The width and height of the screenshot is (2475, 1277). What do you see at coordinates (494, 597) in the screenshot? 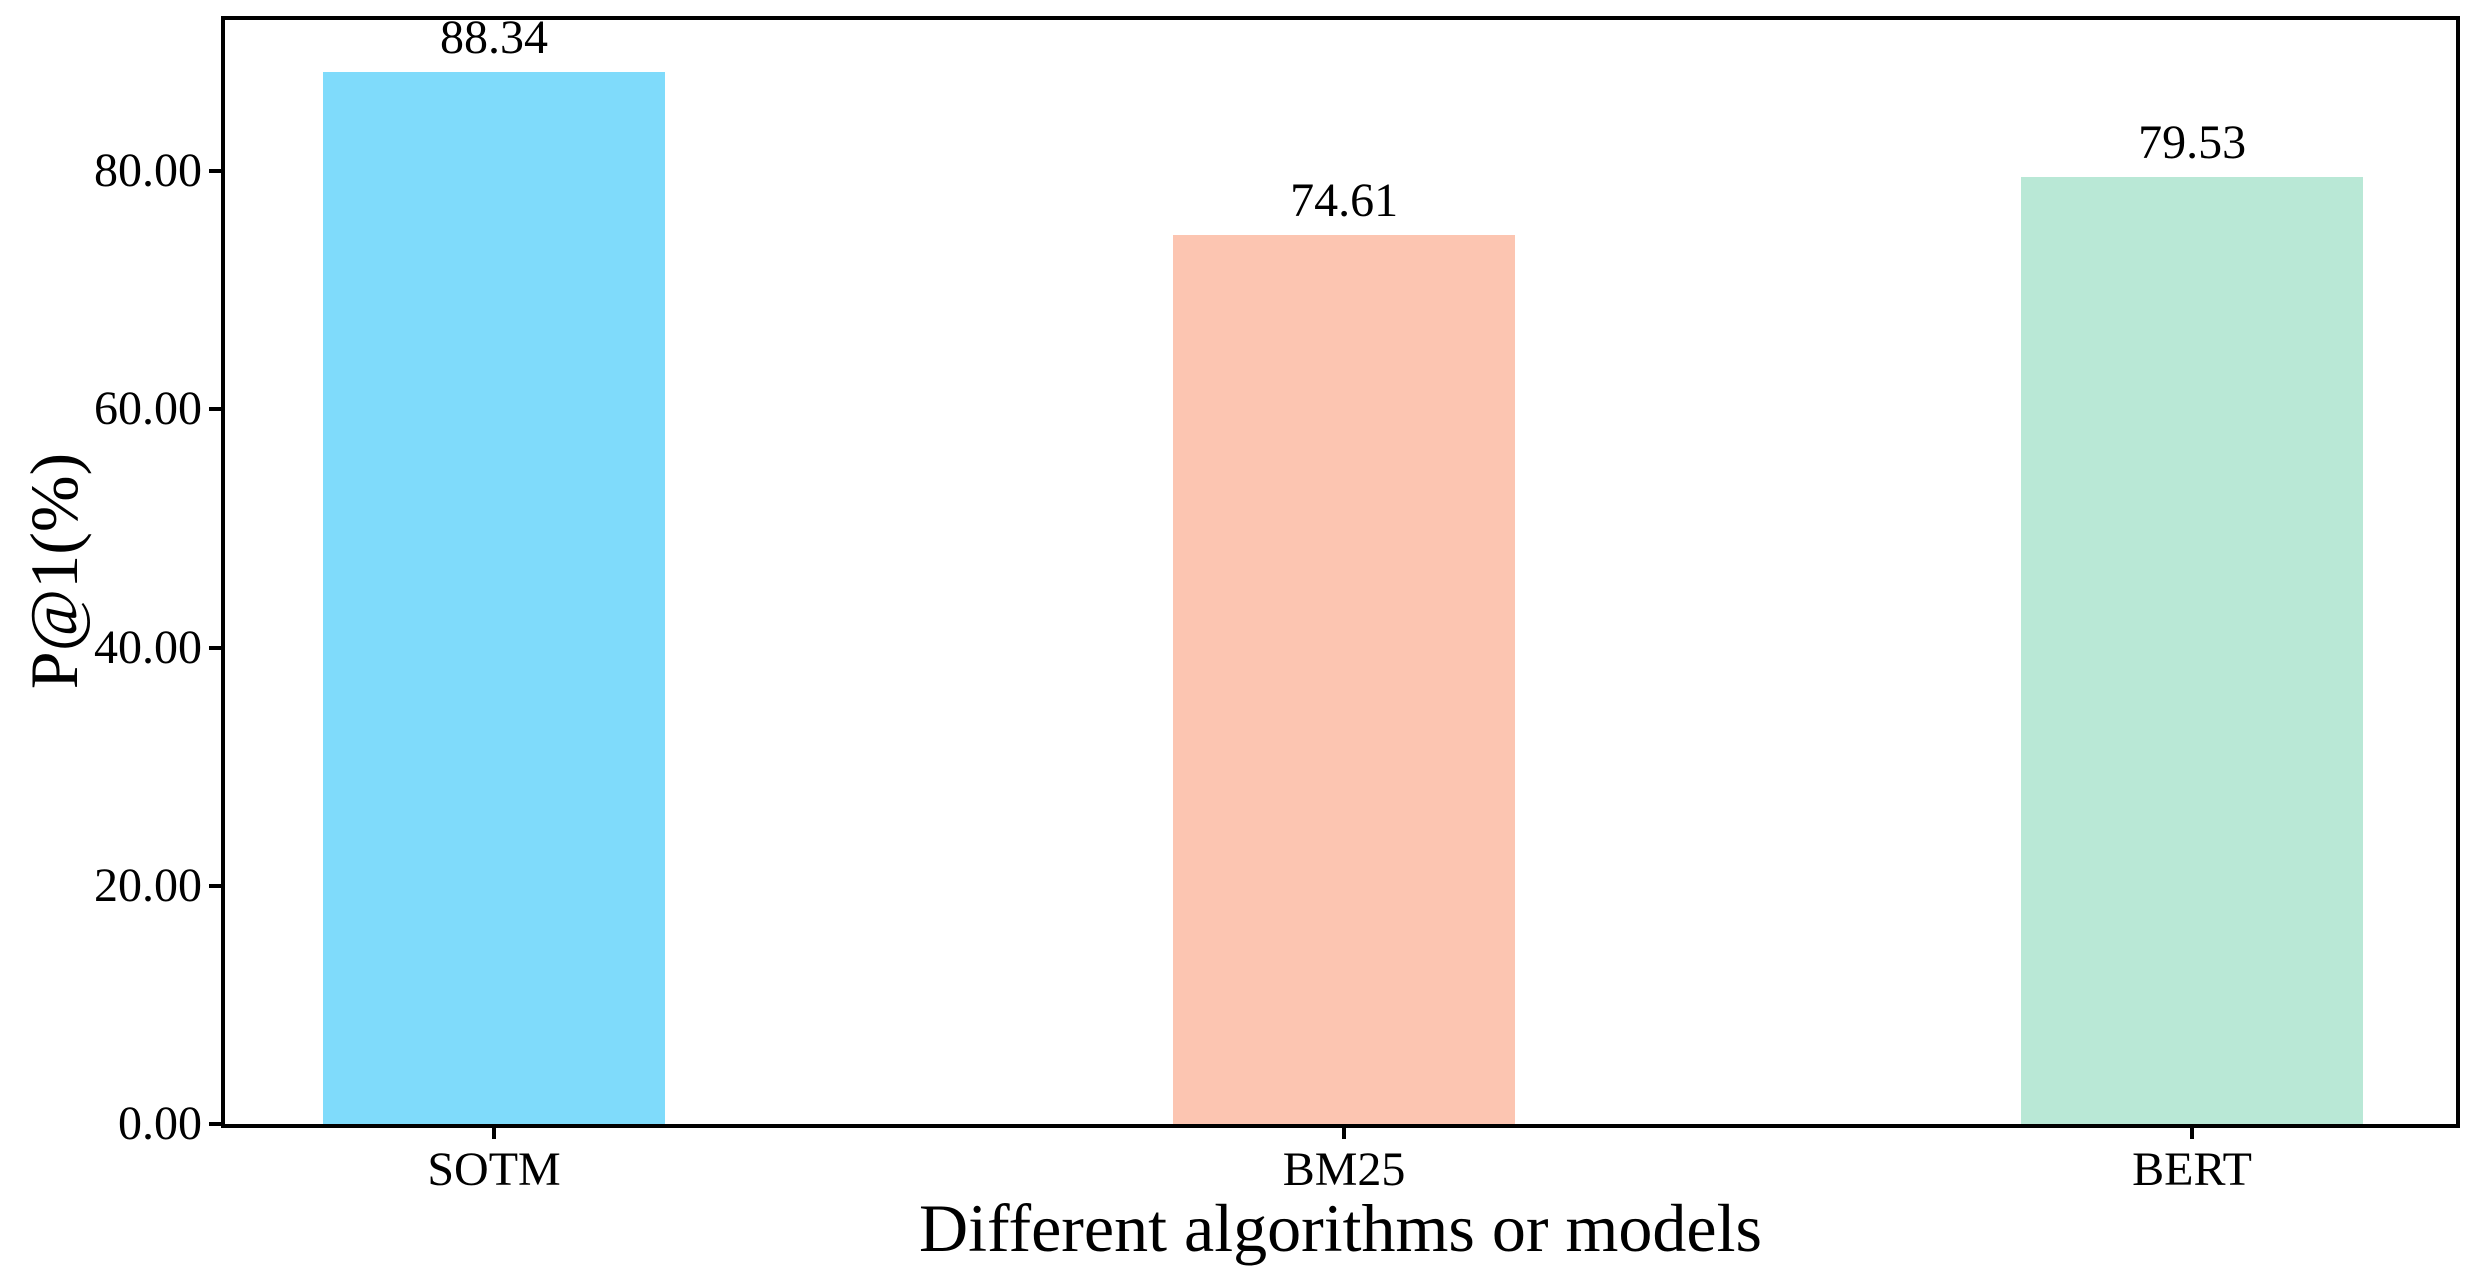
I see `bar-sotm` at bounding box center [494, 597].